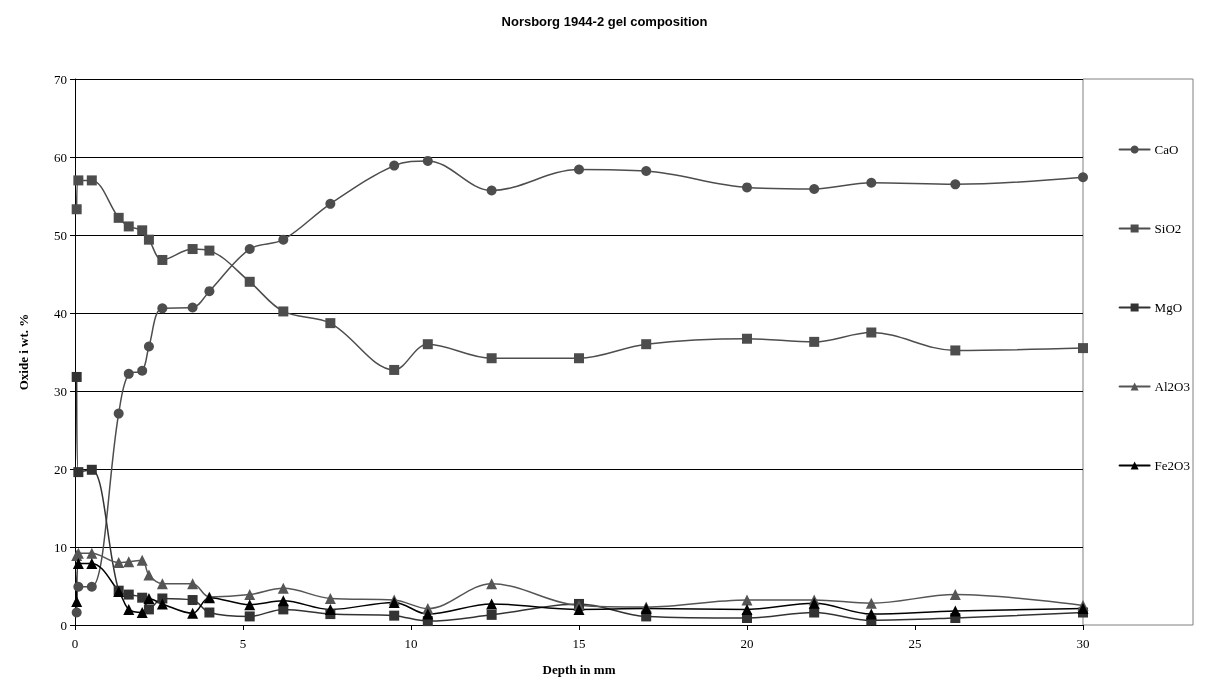  I want to click on x-tick-label: 5, so click(243, 643).